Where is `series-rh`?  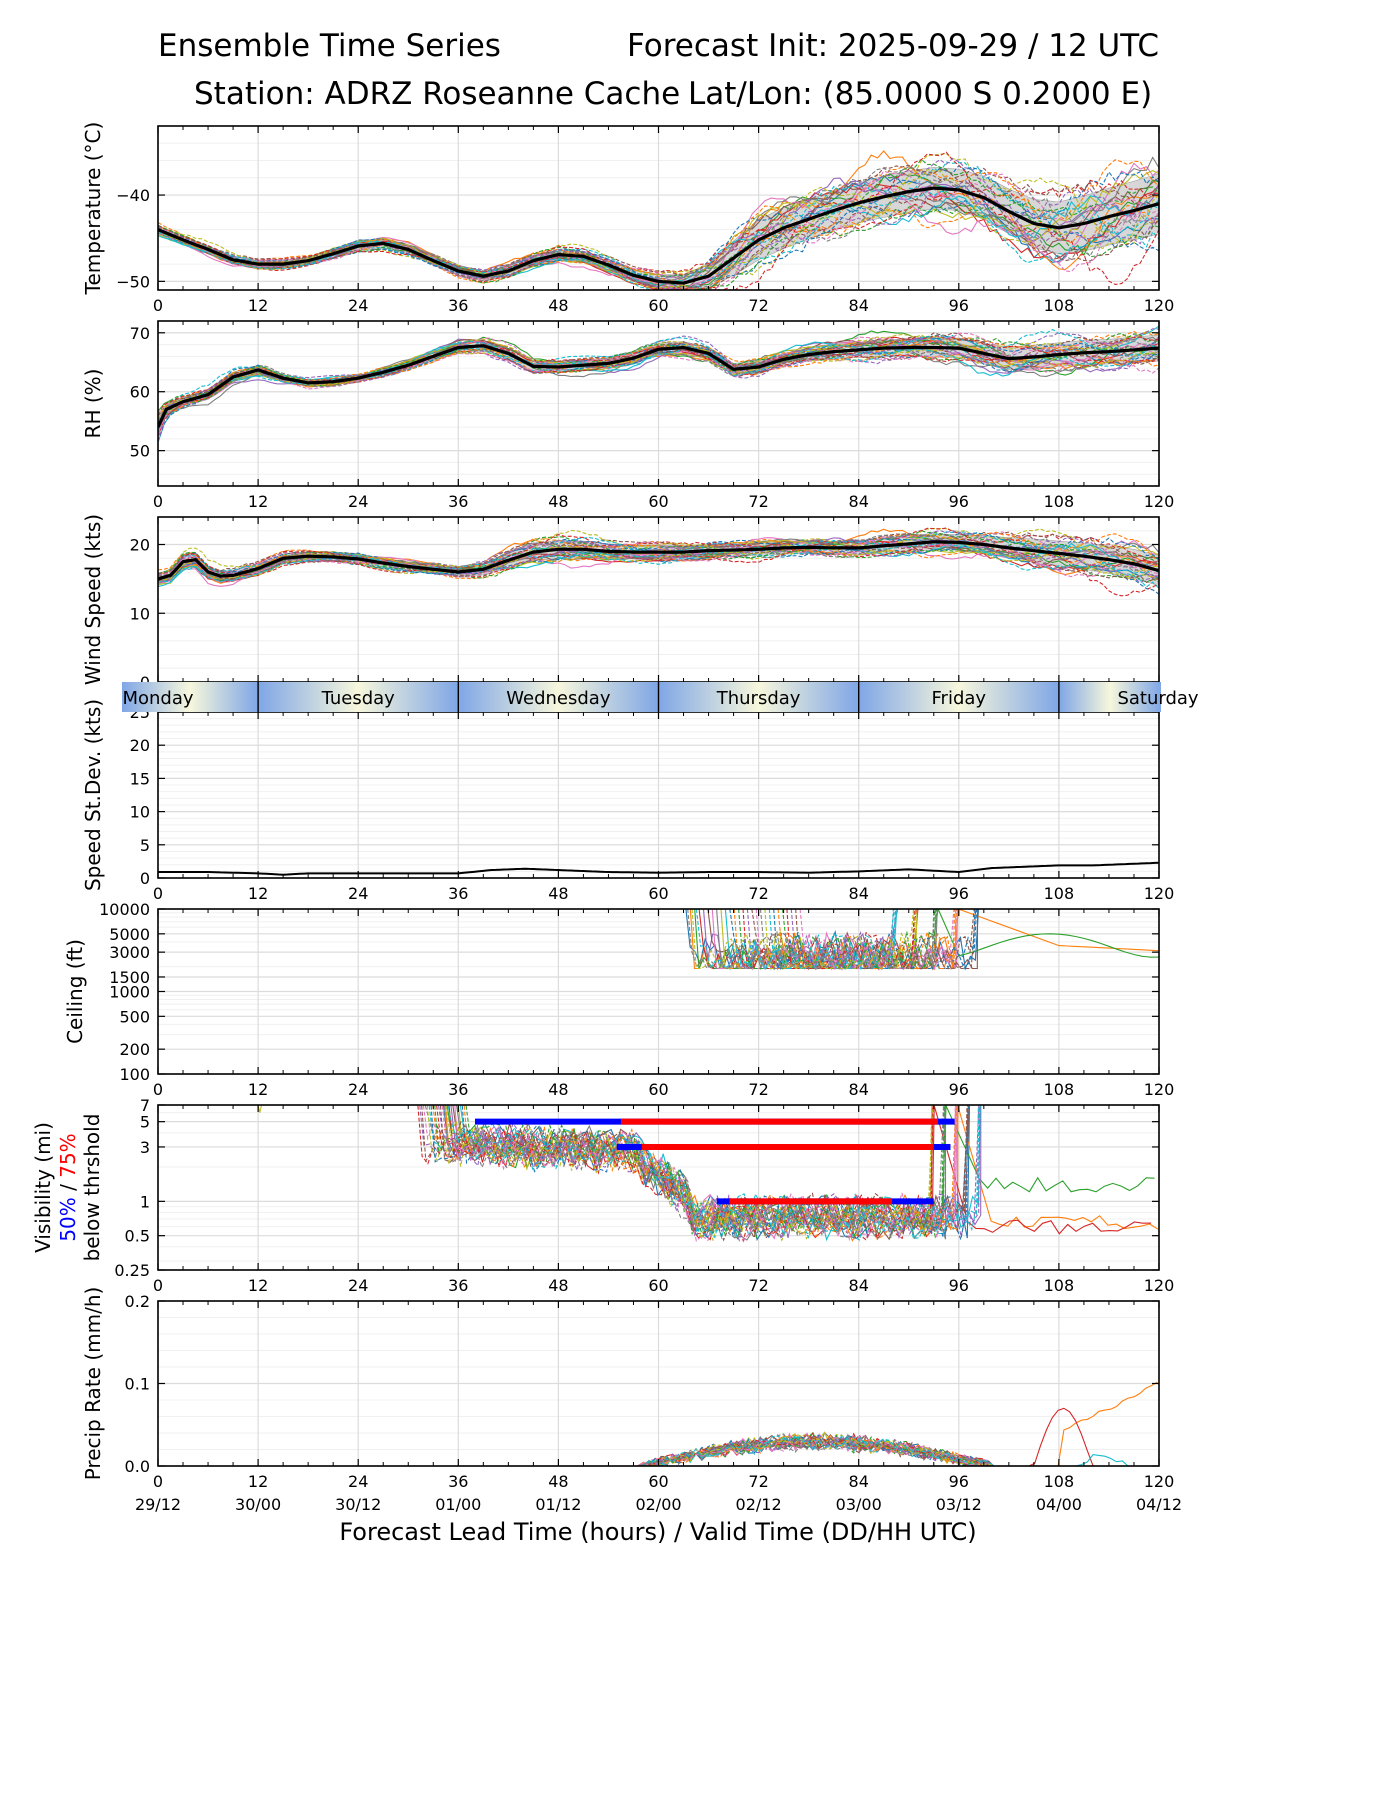
series-rh is located at coordinates (658, 384).